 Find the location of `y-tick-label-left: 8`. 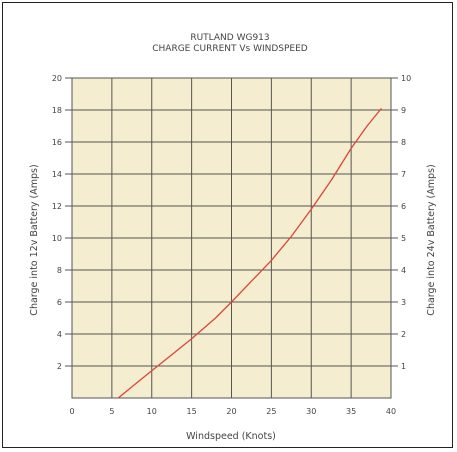

y-tick-label-left: 8 is located at coordinates (59, 270).